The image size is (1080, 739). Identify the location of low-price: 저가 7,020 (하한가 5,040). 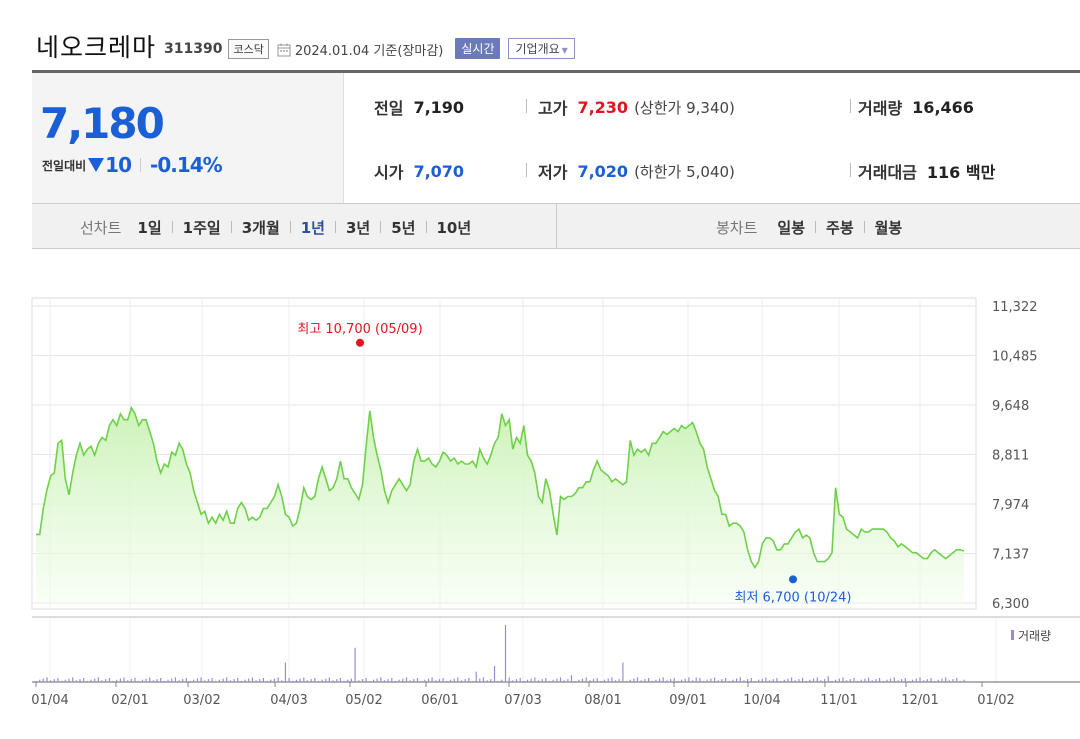
(636, 171).